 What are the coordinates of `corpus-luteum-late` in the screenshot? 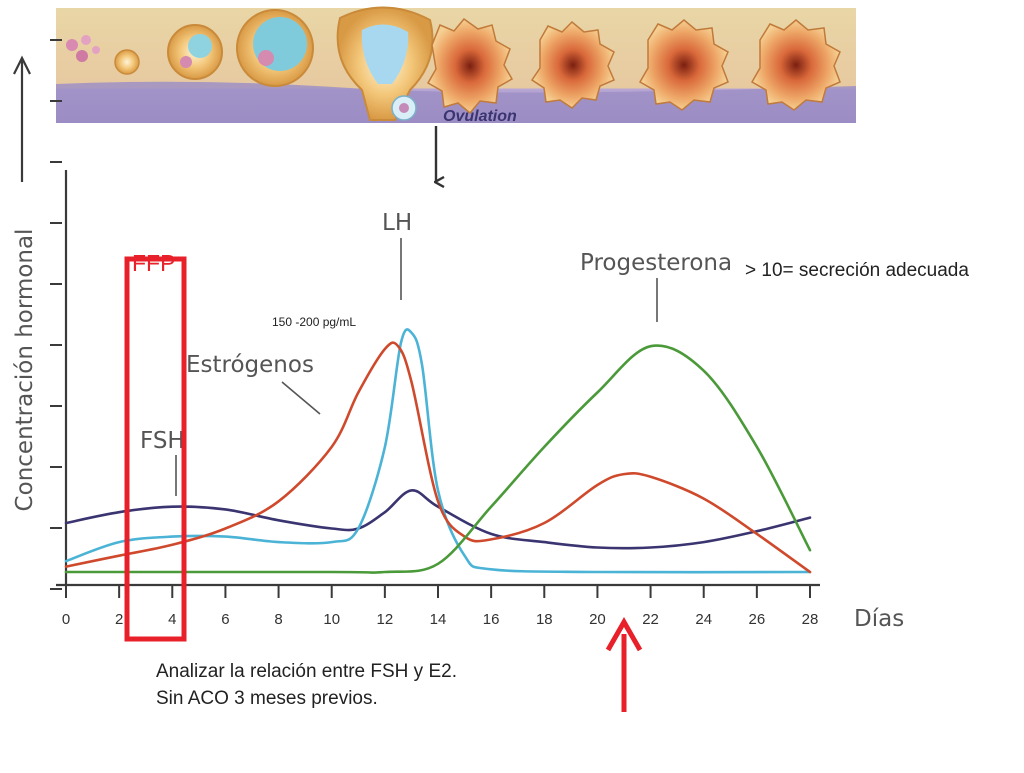 It's located at (795, 65).